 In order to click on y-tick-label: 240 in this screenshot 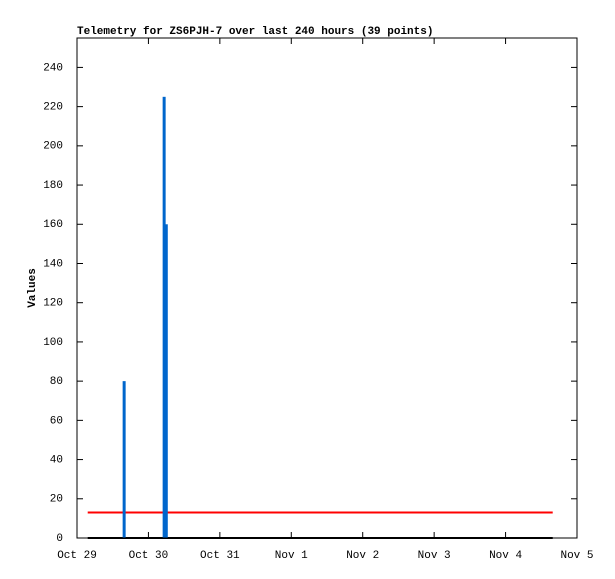, I will do `click(53, 68)`.